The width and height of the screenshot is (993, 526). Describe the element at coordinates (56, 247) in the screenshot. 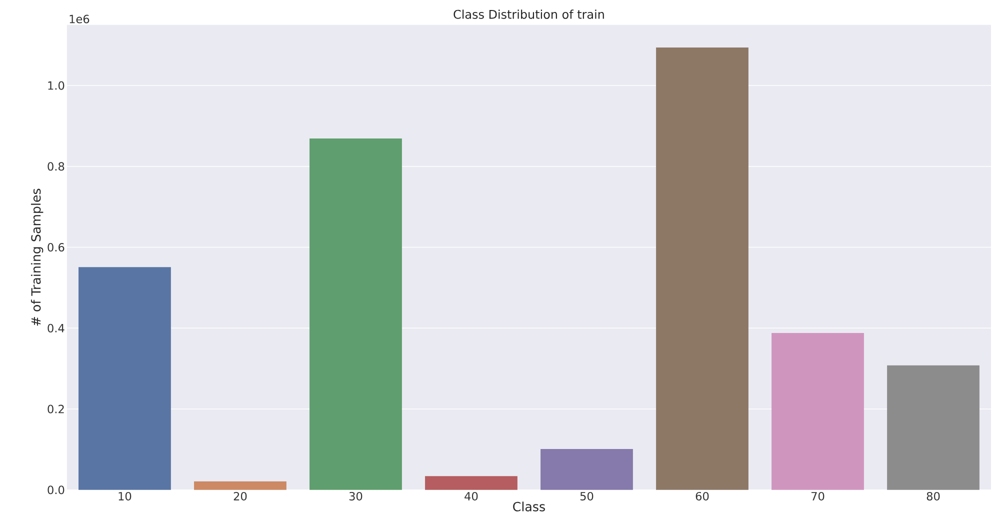

I see `y-tick-label: 0.6` at that location.